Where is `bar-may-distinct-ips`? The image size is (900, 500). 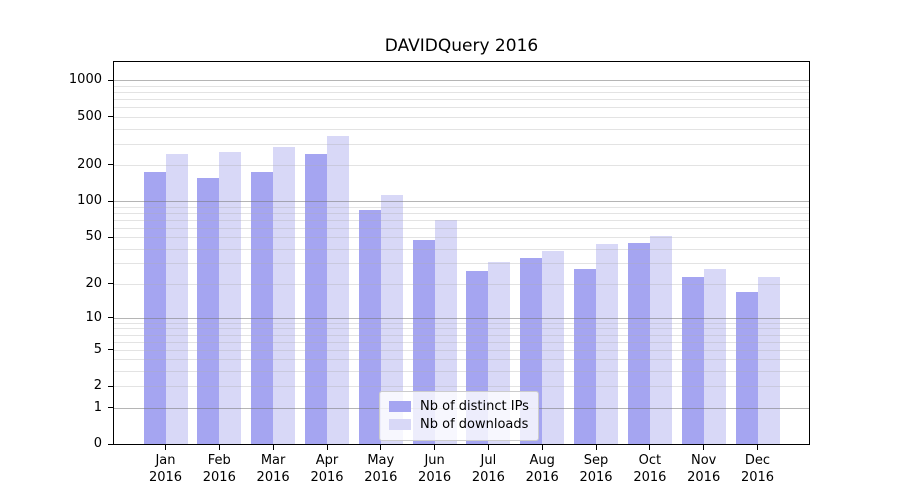
bar-may-distinct-ips is located at coordinates (369, 326).